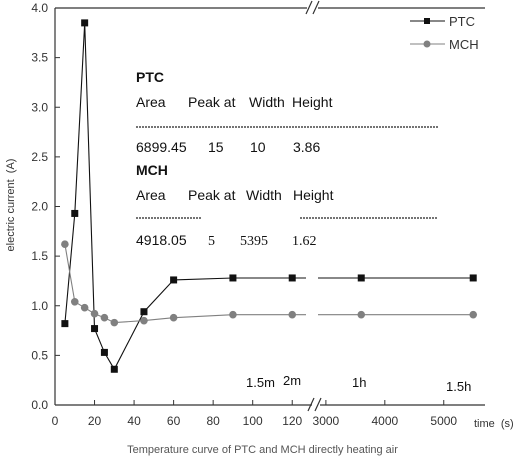  Describe the element at coordinates (151, 195) in the screenshot. I see `mch-header-area: Area` at that location.